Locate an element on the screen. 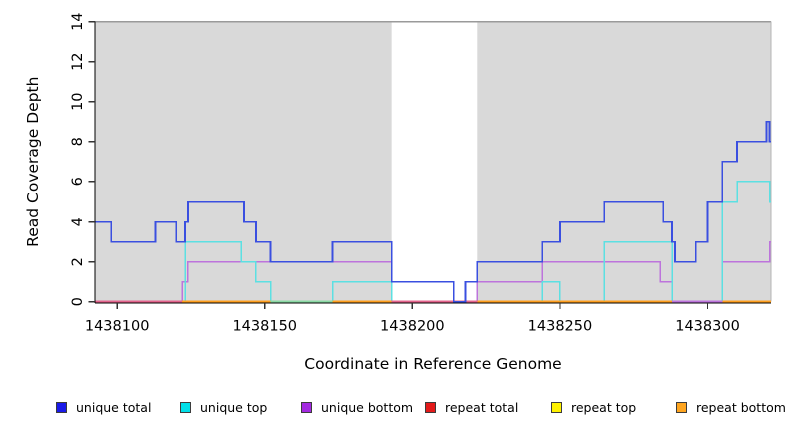  legend-item-unique-total: unique total is located at coordinates (103, 407).